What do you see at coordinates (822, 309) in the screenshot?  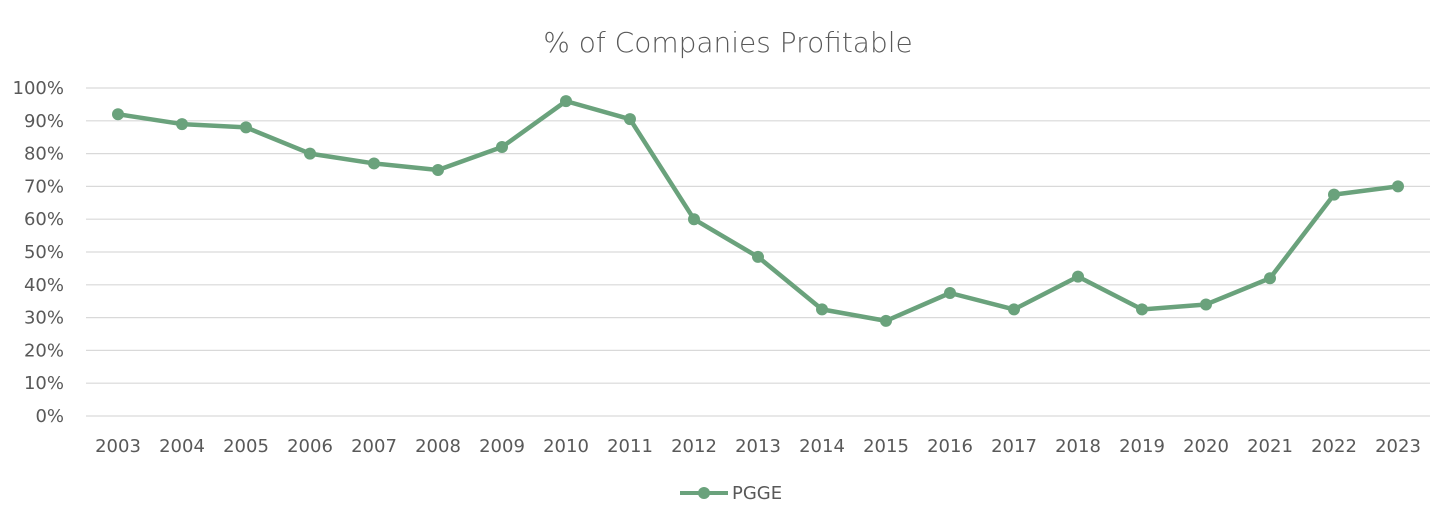 I see `data-point-2014` at bounding box center [822, 309].